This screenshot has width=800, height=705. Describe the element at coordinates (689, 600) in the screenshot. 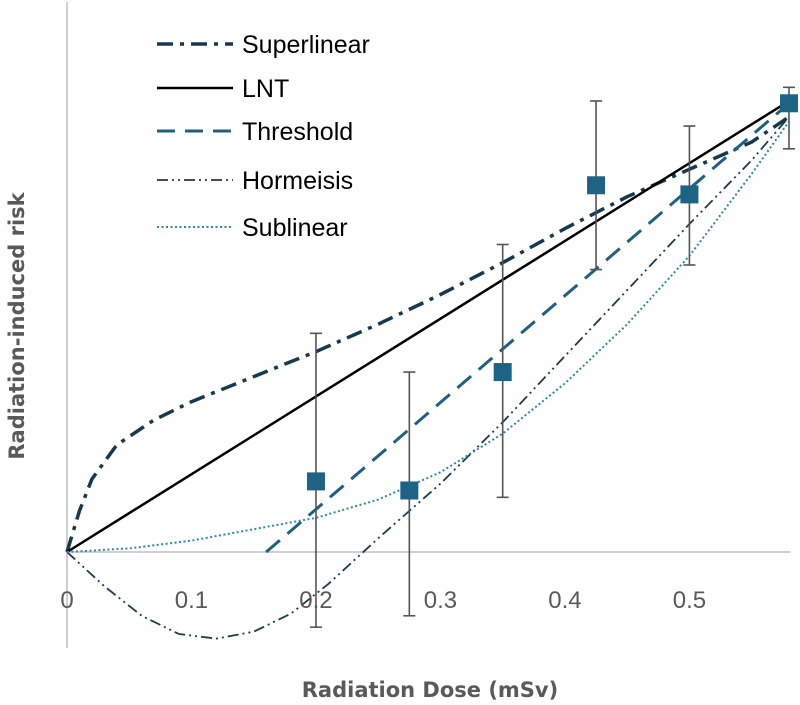

I see `x-tick-label: 0.5` at that location.